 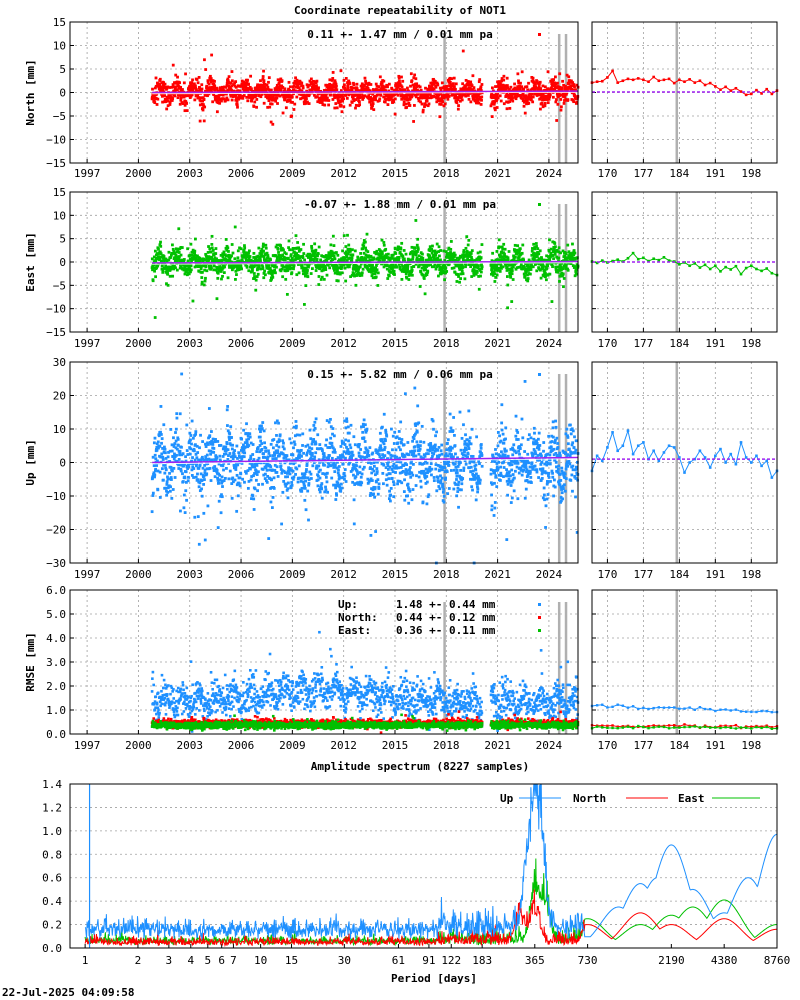 I want to click on main-xtick-label: 2000, so click(x=138, y=173).